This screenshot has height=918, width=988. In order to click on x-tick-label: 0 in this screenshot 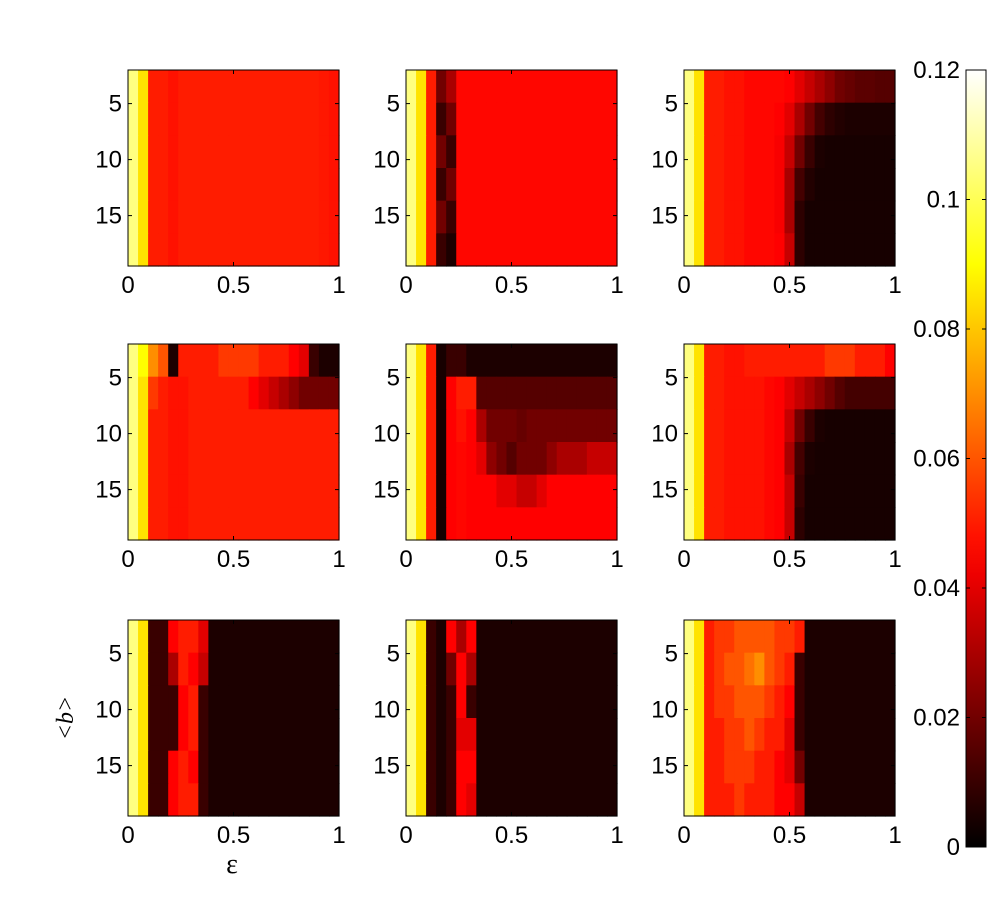, I will do `click(127, 559)`.